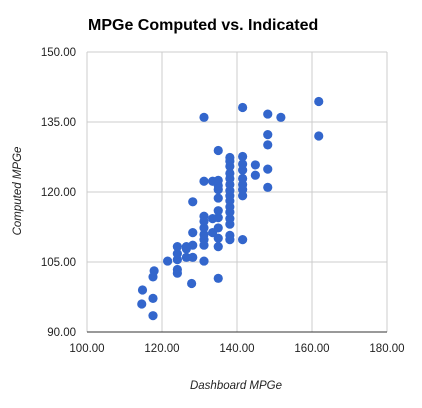  Describe the element at coordinates (236, 386) in the screenshot. I see `x-axis-title: Dashboard MPGe` at that location.